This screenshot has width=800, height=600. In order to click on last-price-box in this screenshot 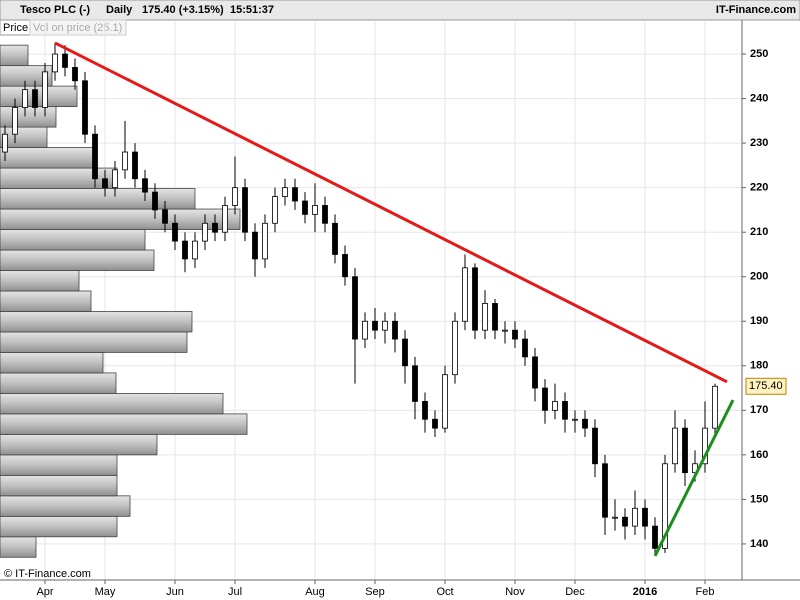, I will do `click(766, 386)`.